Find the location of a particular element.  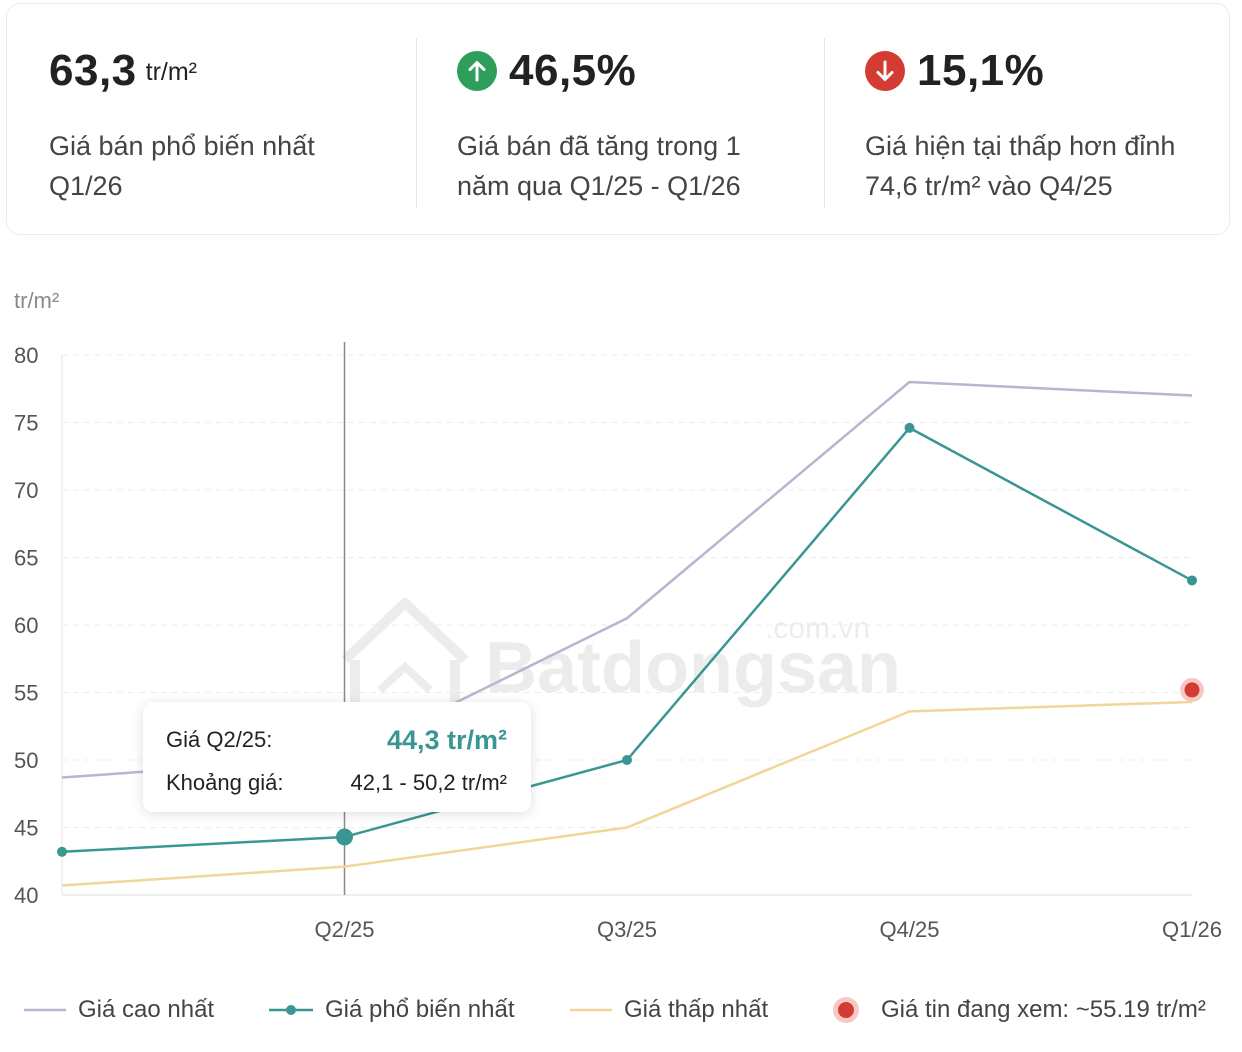

stat-value: 15,1% is located at coordinates (981, 70).